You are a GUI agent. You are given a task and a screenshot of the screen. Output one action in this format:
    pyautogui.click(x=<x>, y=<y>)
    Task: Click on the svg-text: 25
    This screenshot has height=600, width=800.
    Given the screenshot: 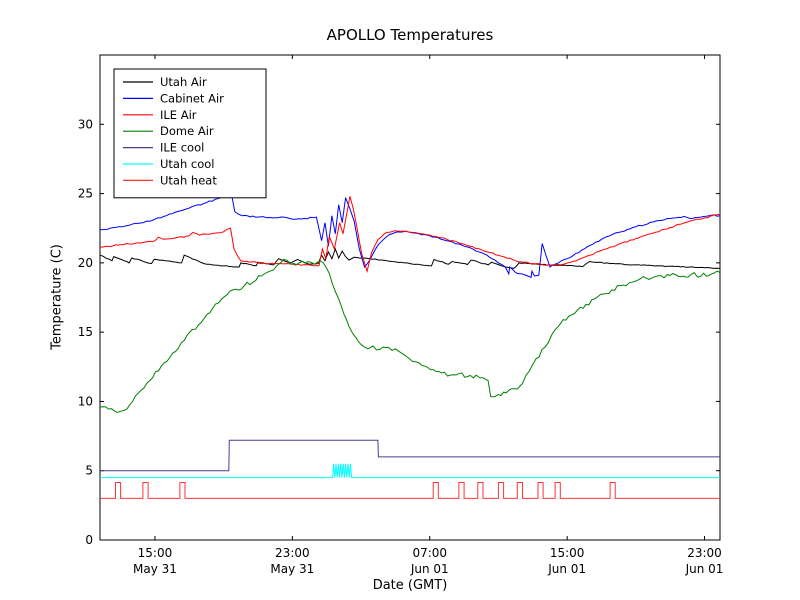 What is the action you would take?
    pyautogui.click(x=85, y=194)
    